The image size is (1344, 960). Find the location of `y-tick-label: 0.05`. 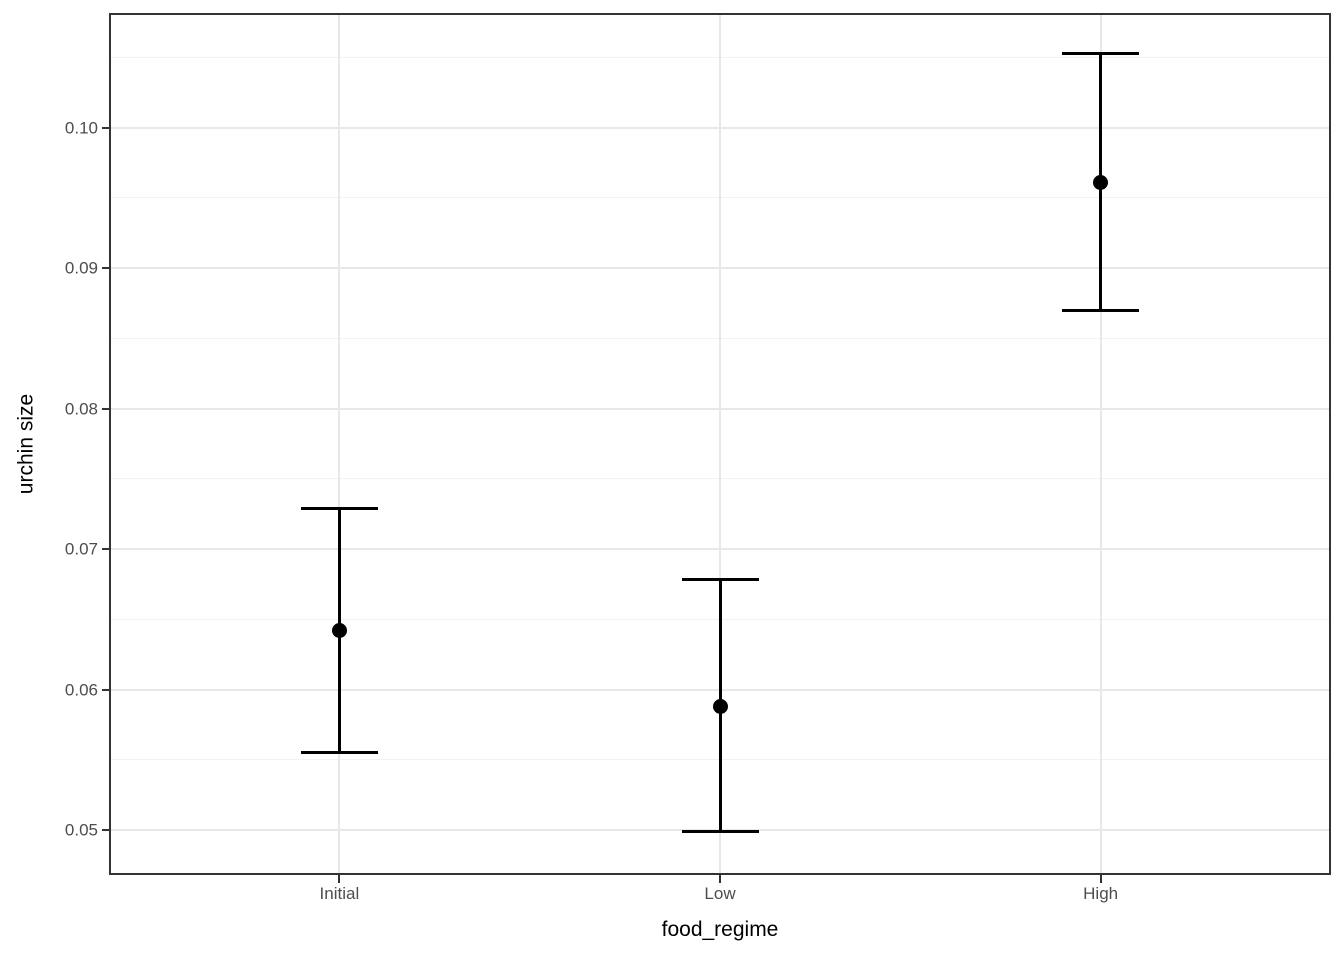

y-tick-label: 0.05 is located at coordinates (81, 830).